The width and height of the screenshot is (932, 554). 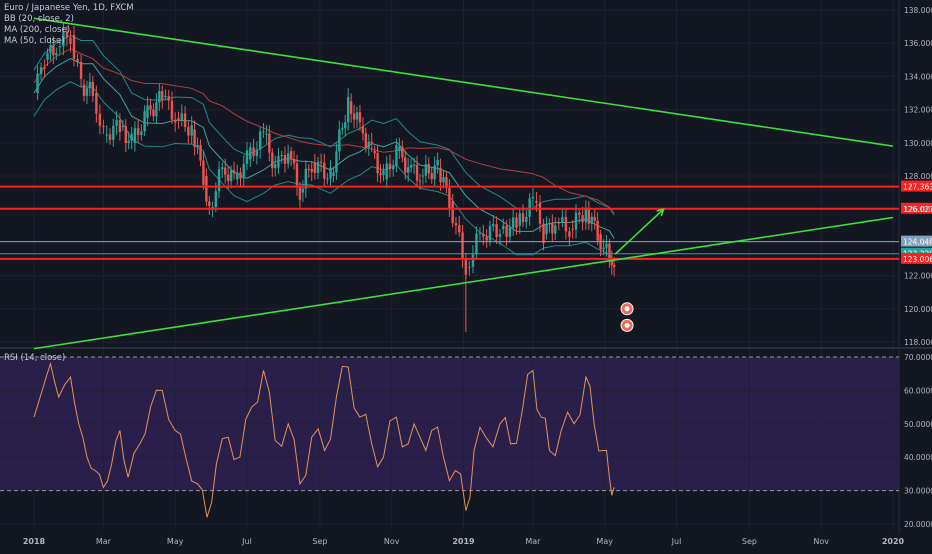 I want to click on indicator-ma200: MA (200, close), so click(x=37, y=30).